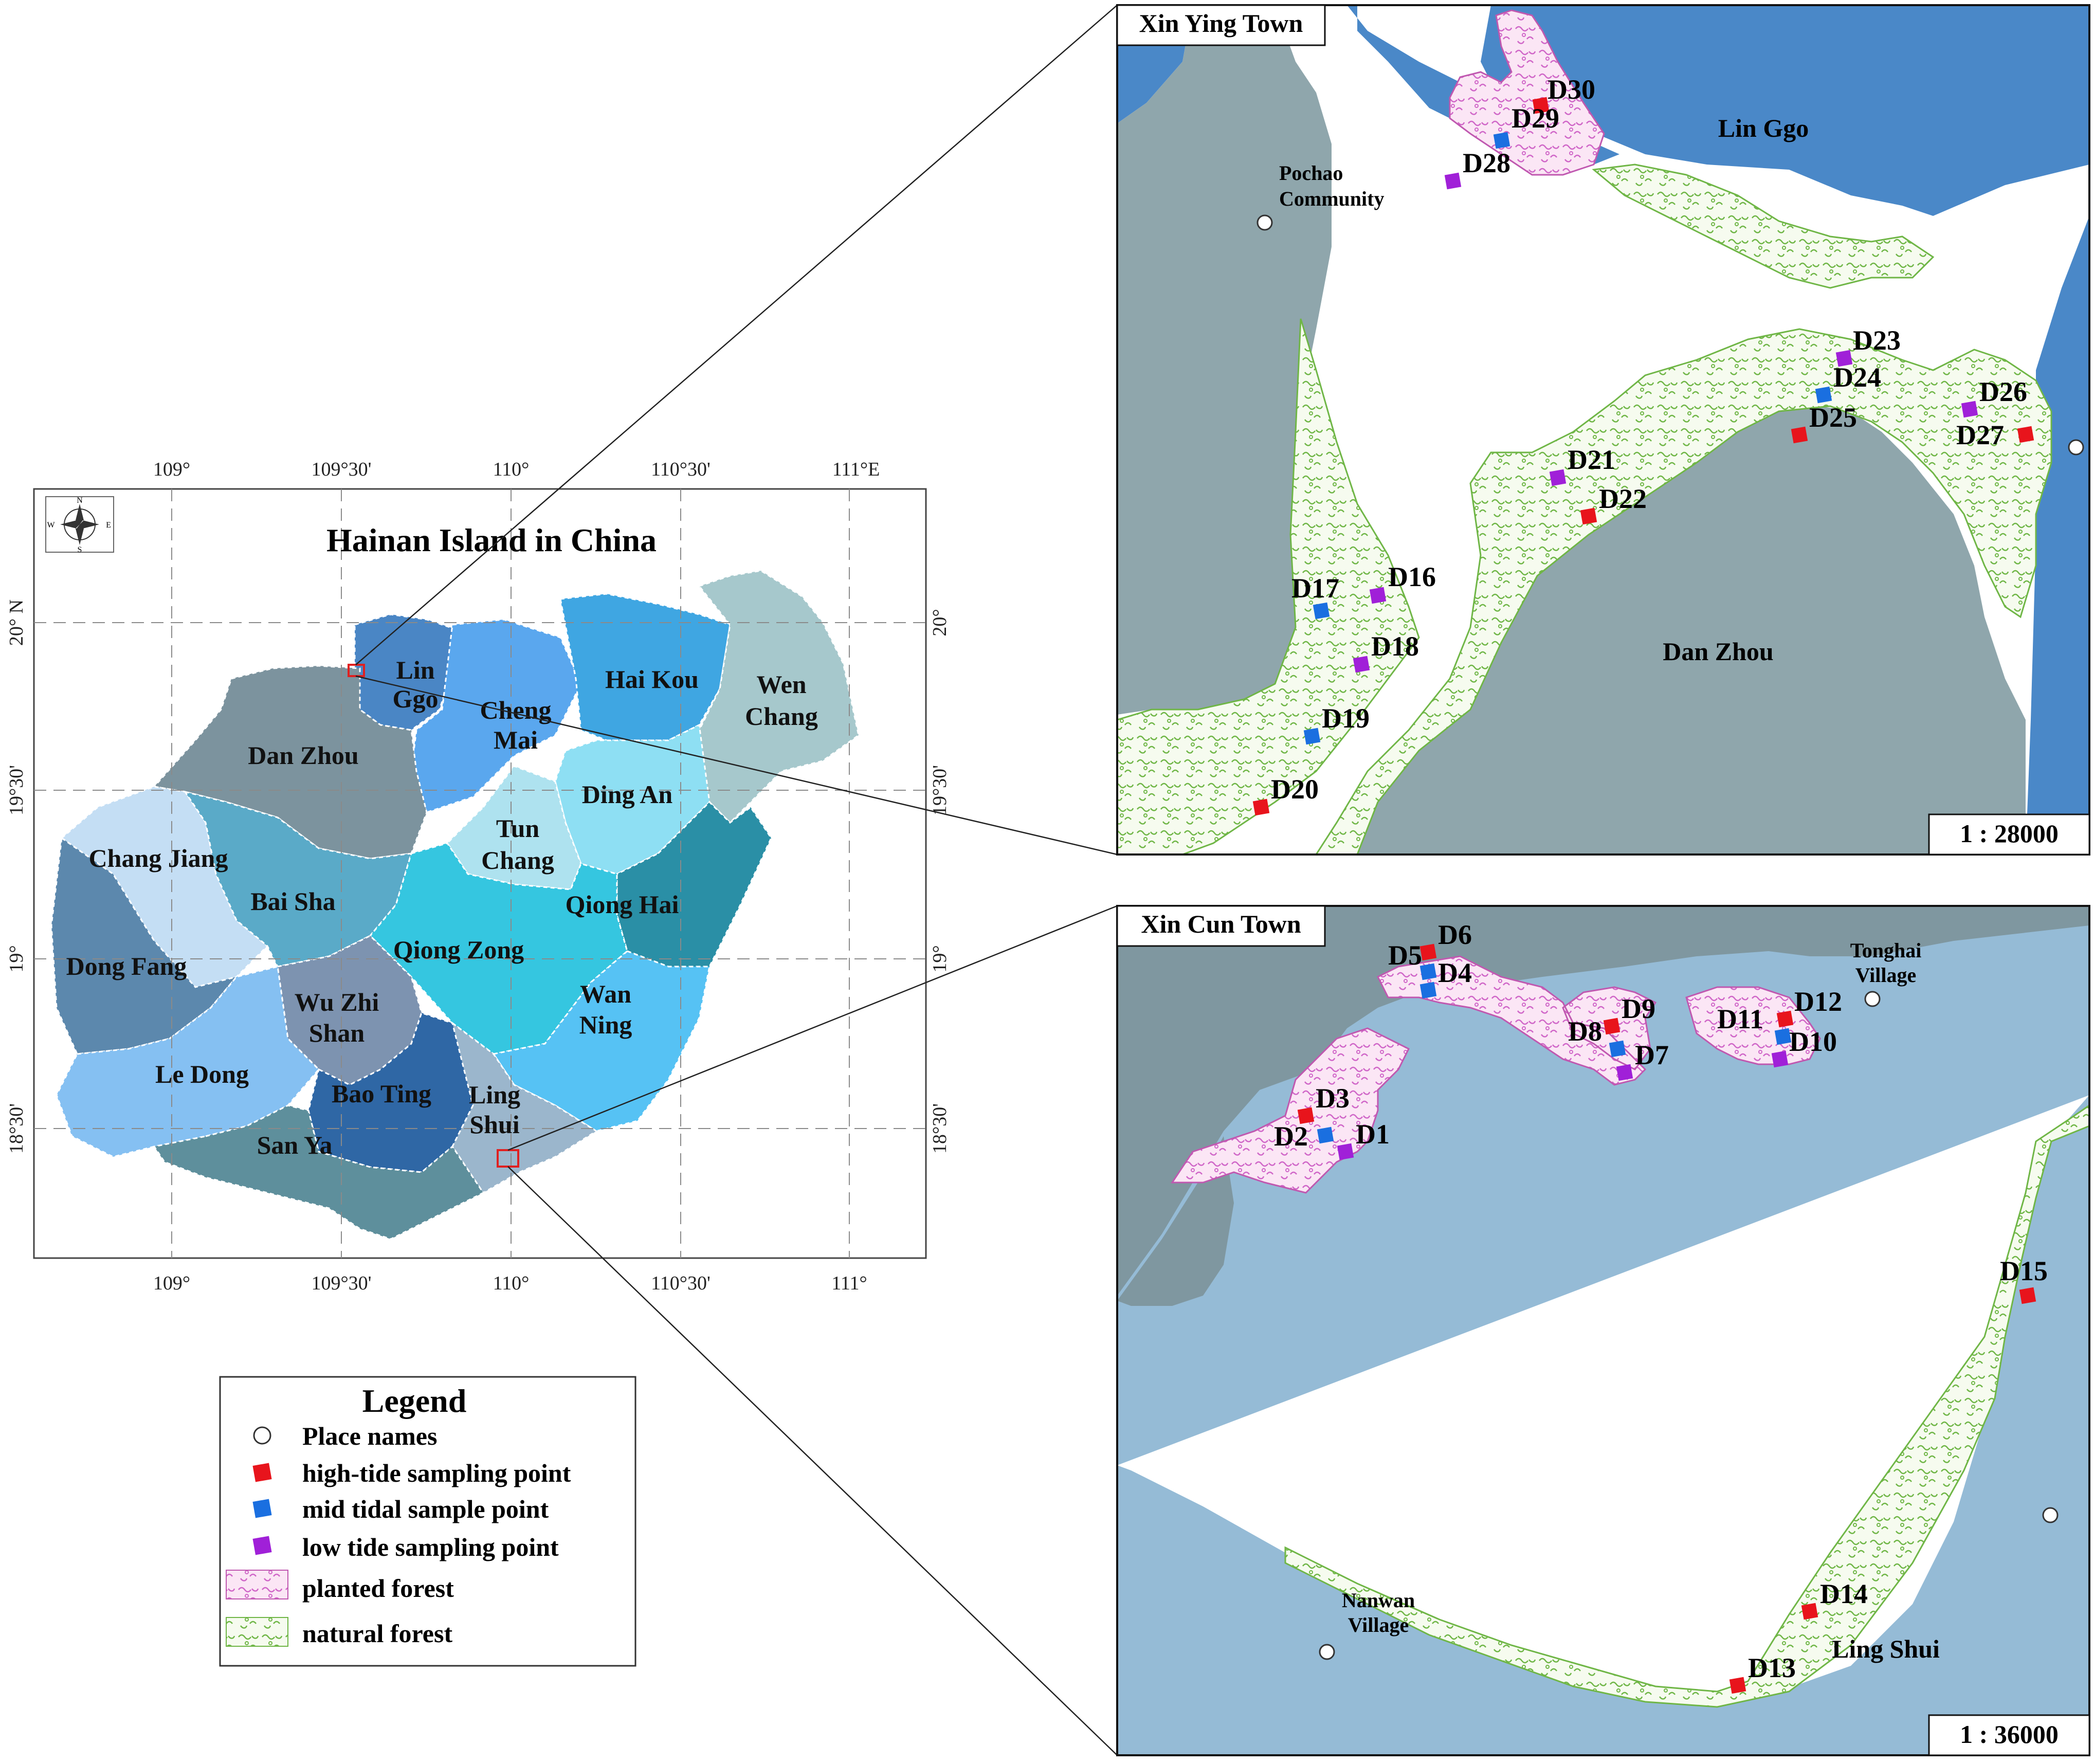 This screenshot has width=2094, height=1764. Describe the element at coordinates (303, 755) in the screenshot. I see `region-label-dan-zhou: Dan Zhou` at that location.